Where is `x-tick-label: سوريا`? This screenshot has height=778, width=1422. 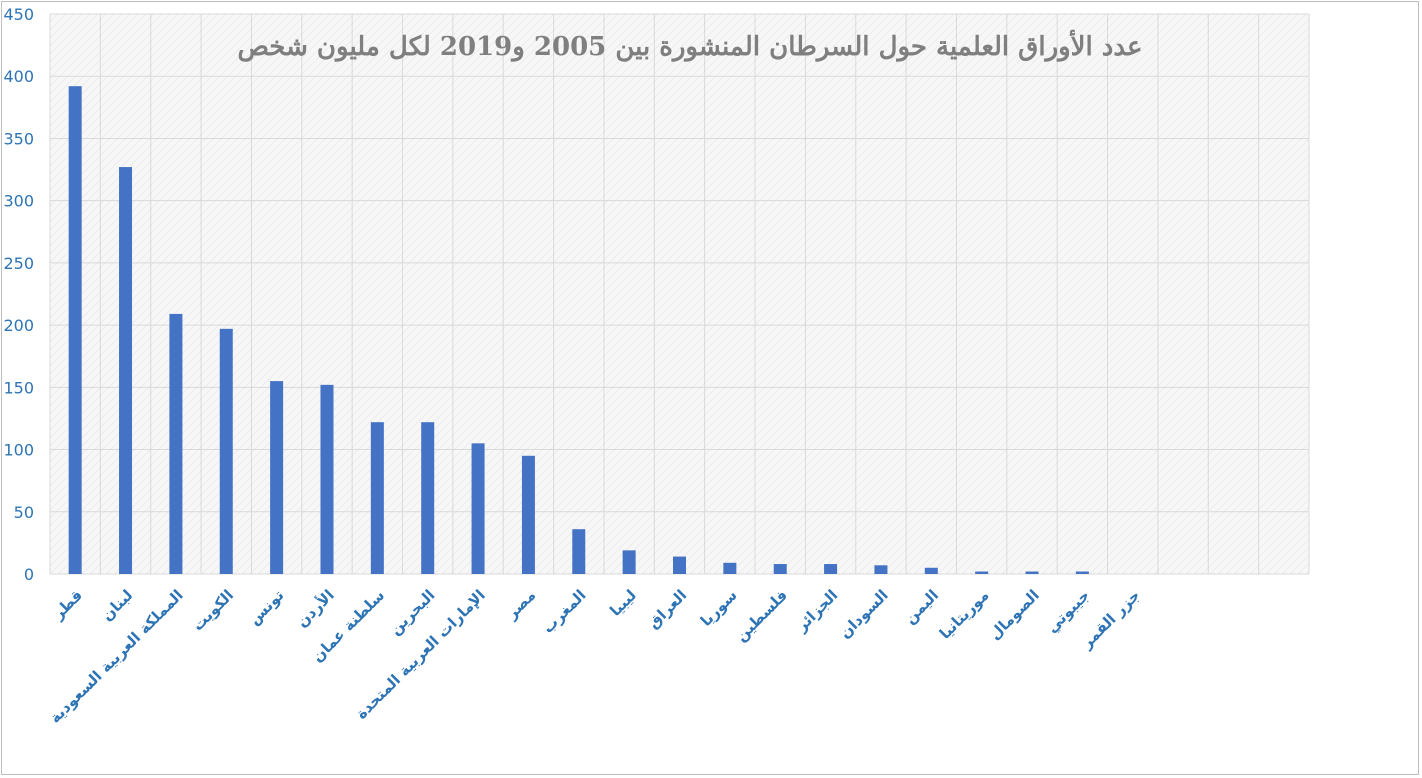
x-tick-label: سوريا is located at coordinates (719, 608).